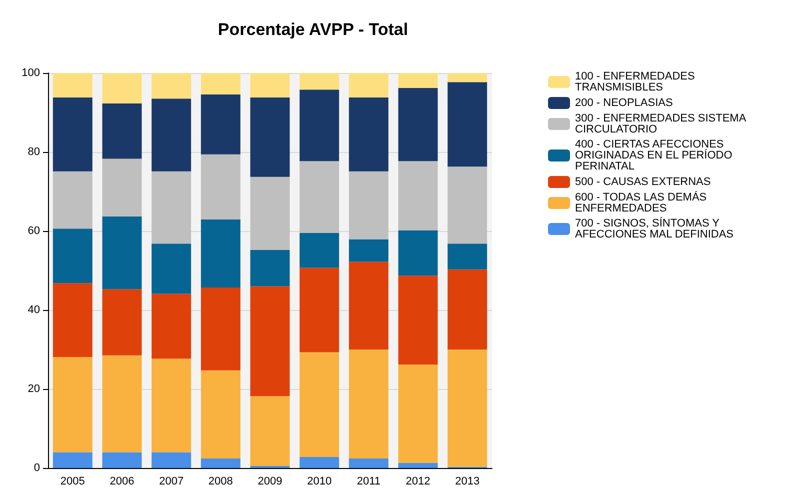 This screenshot has width=800, height=496. What do you see at coordinates (418, 482) in the screenshot?
I see `x-tick-label: 2012` at bounding box center [418, 482].